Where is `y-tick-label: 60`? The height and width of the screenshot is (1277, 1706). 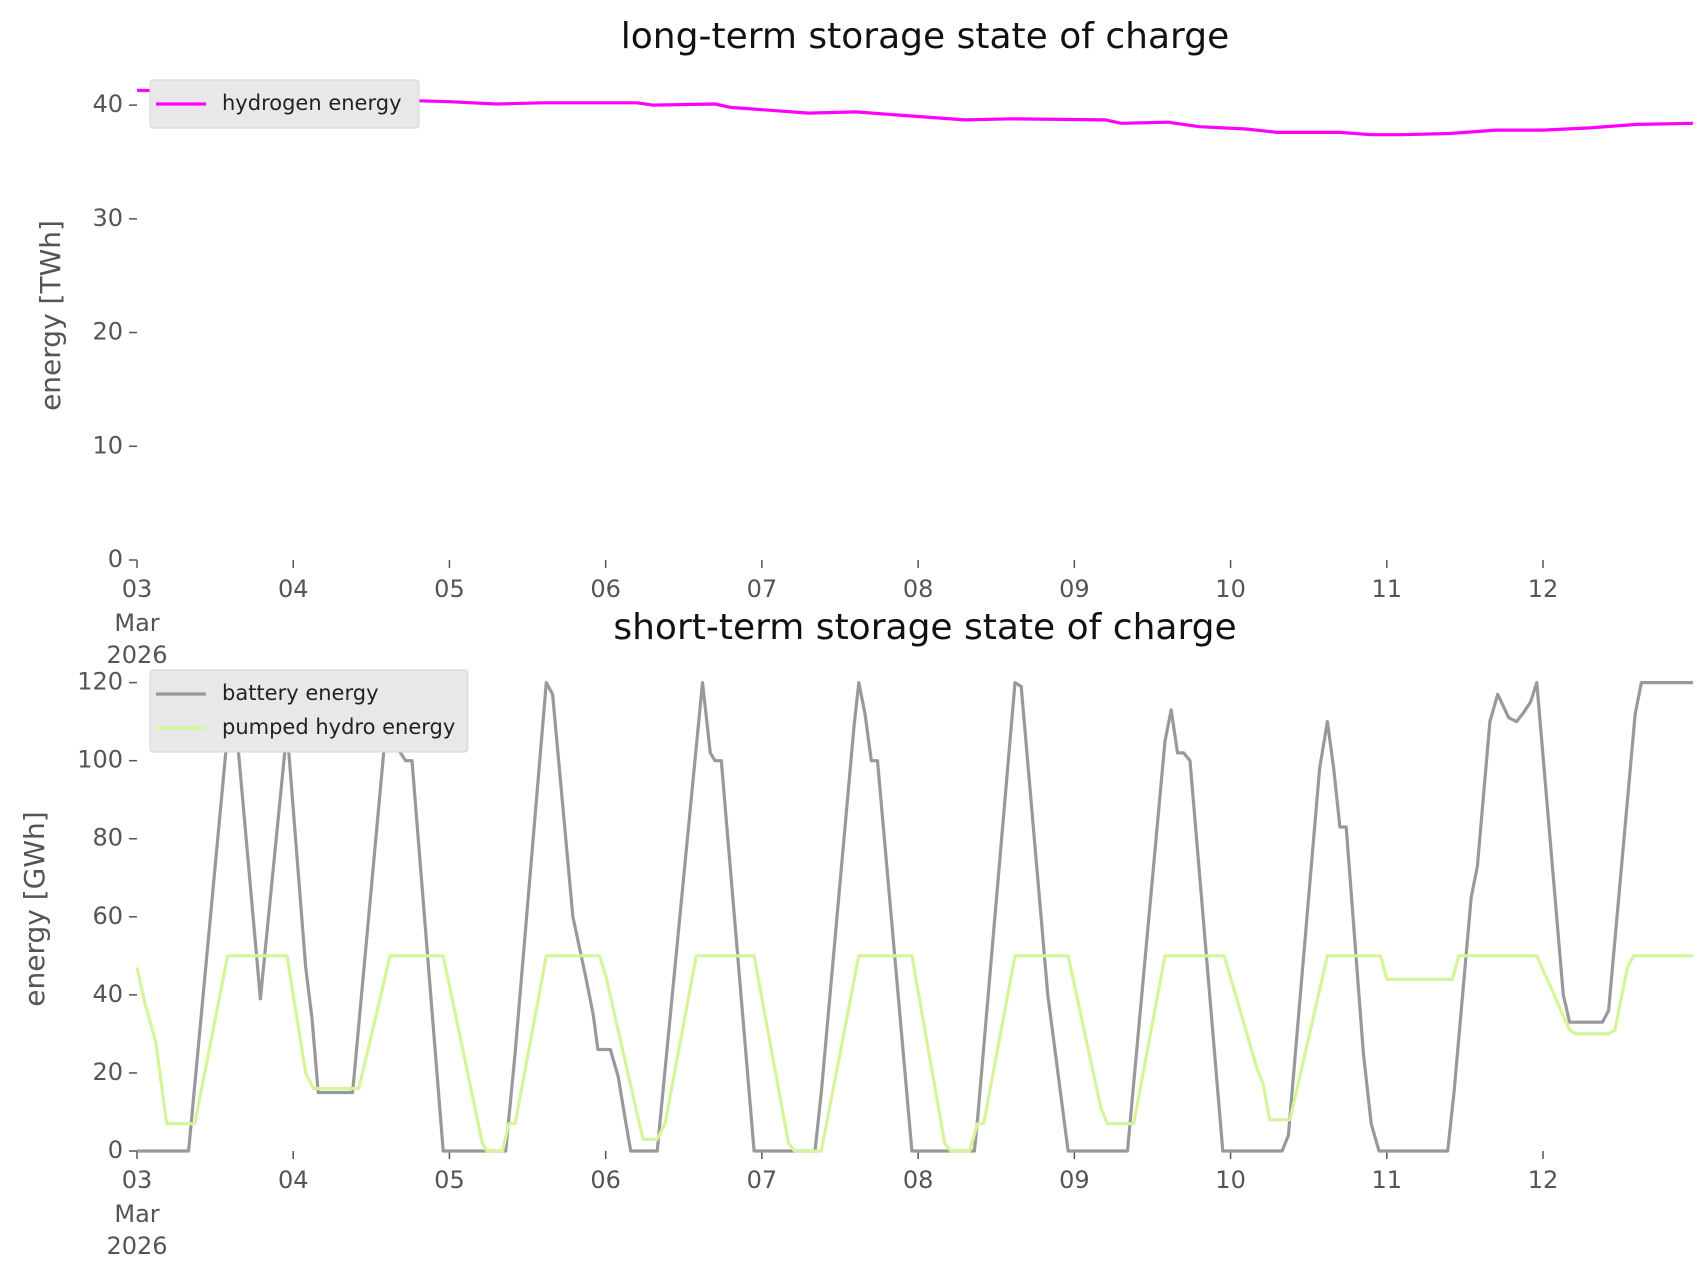 y-tick-label: 60 is located at coordinates (107, 916).